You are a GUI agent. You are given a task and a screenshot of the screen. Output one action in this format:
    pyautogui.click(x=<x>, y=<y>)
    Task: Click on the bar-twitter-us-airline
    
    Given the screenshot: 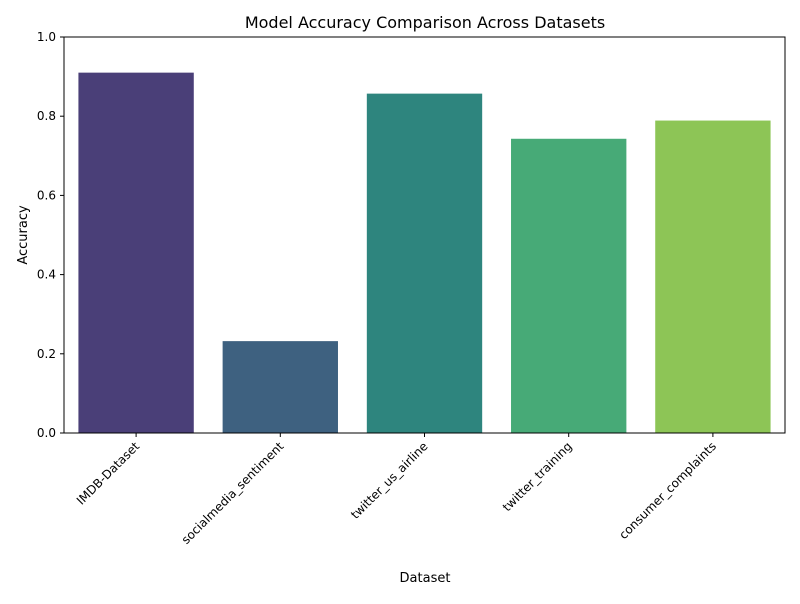 What is the action you would take?
    pyautogui.click(x=424, y=263)
    